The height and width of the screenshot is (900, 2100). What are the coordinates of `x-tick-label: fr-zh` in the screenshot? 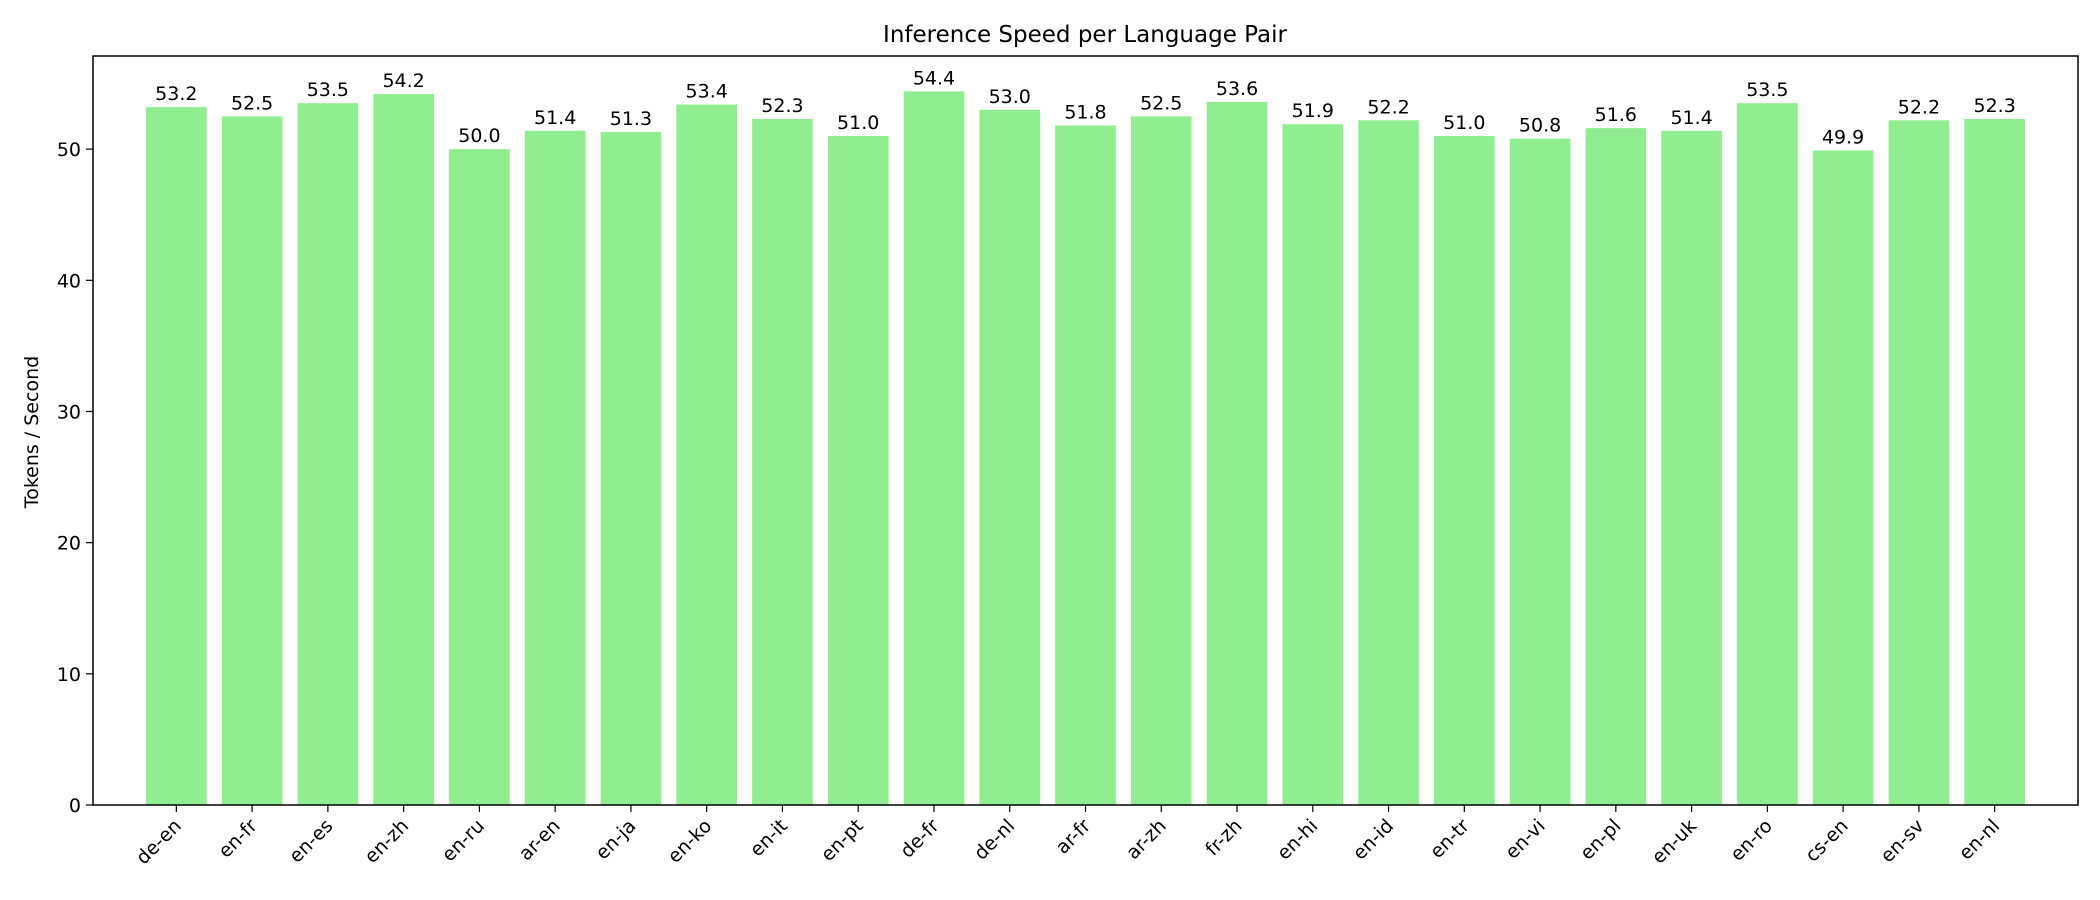 It's located at (1223, 837).